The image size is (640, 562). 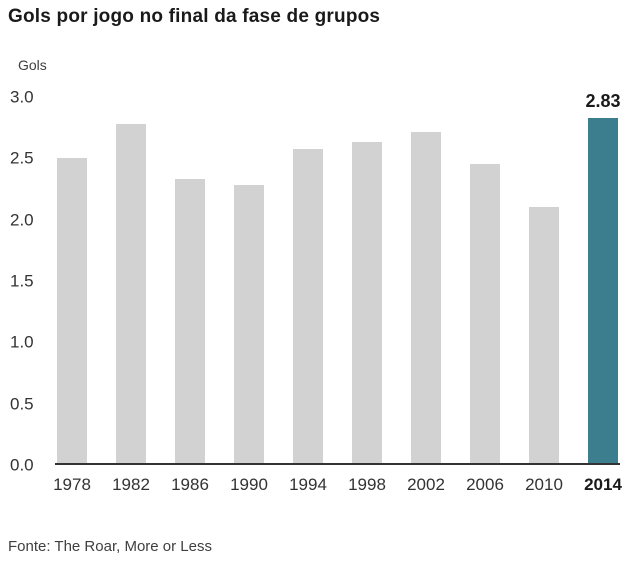 I want to click on y-tick-label: 1.5, so click(x=22, y=281).